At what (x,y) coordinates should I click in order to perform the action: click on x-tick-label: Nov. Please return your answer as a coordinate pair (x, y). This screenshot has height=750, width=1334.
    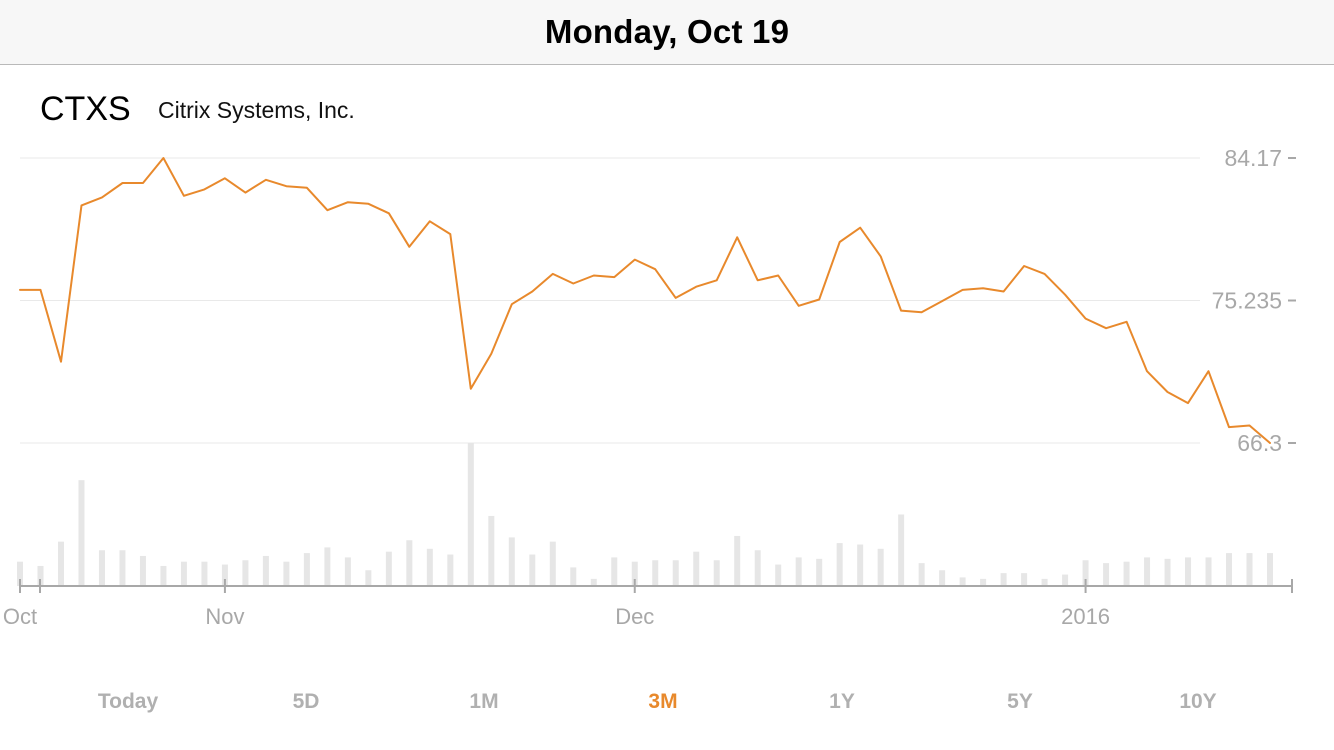
    Looking at the image, I should click on (224, 616).